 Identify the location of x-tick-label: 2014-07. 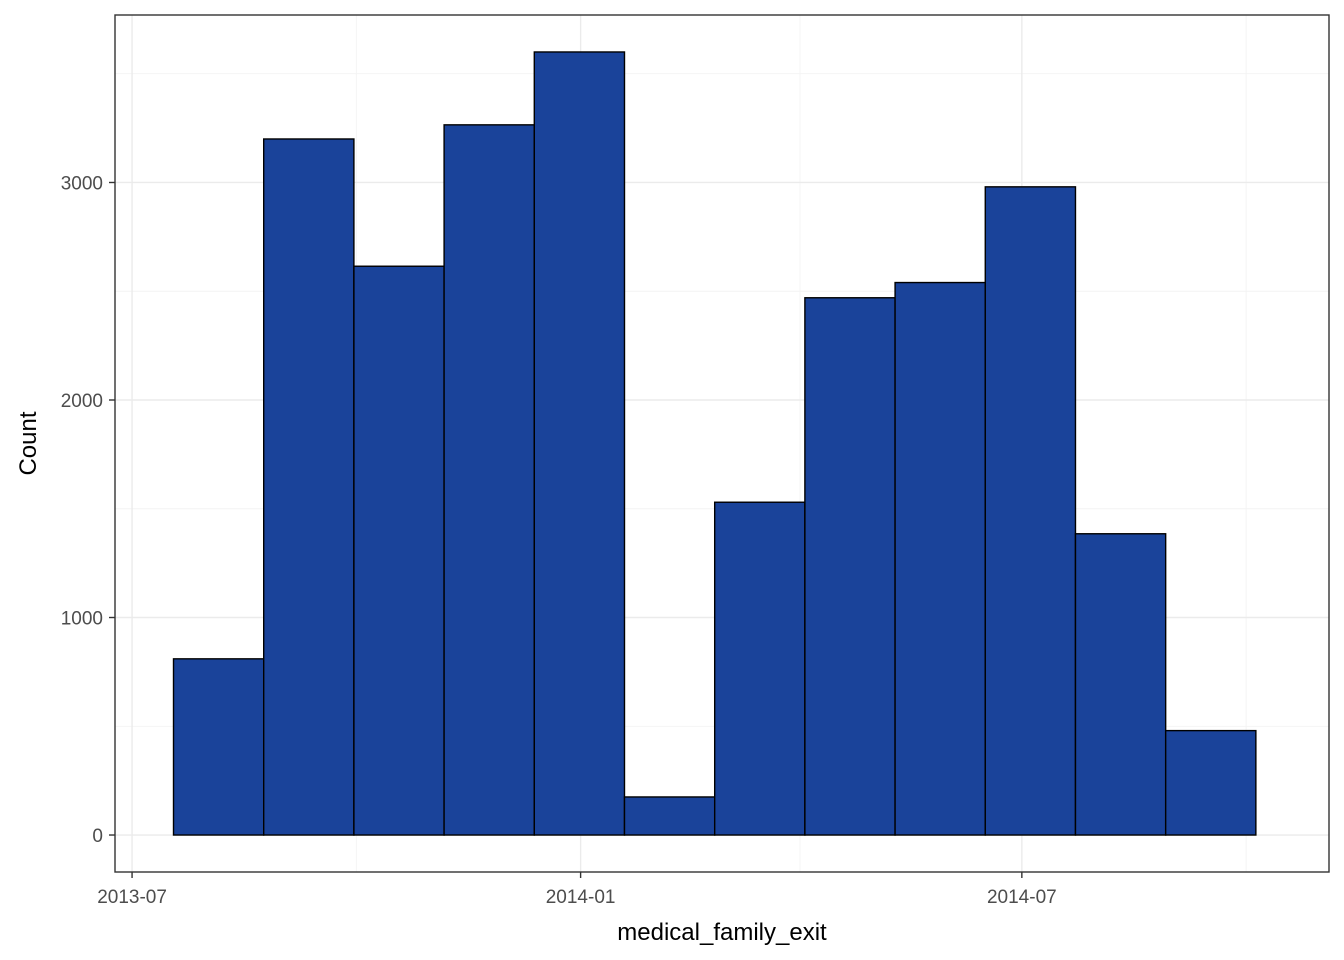
(1022, 897).